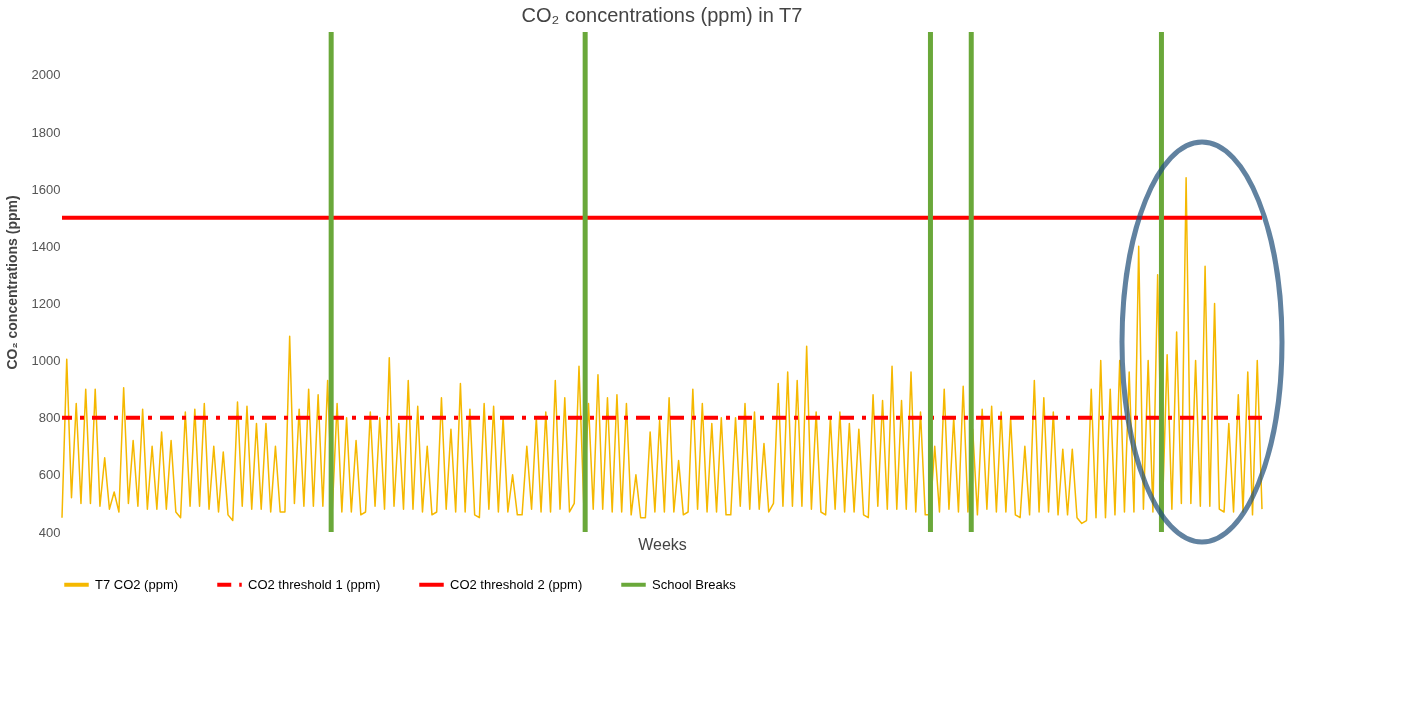 Image resolution: width=1418 pixels, height=706 pixels. What do you see at coordinates (46, 303) in the screenshot?
I see `y-tick-label: 1200` at bounding box center [46, 303].